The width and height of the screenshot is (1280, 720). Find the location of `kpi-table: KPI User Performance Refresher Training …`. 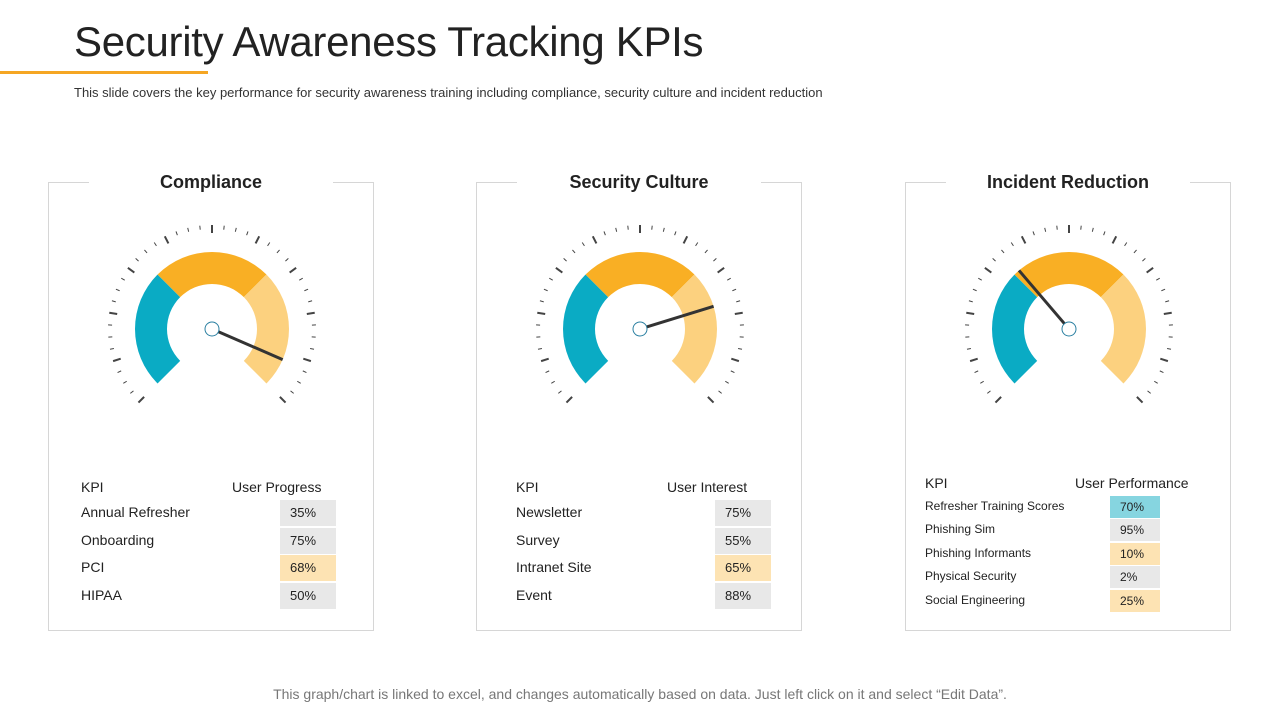

kpi-table: KPI User Performance Refresher Training … is located at coordinates (1060, 541).